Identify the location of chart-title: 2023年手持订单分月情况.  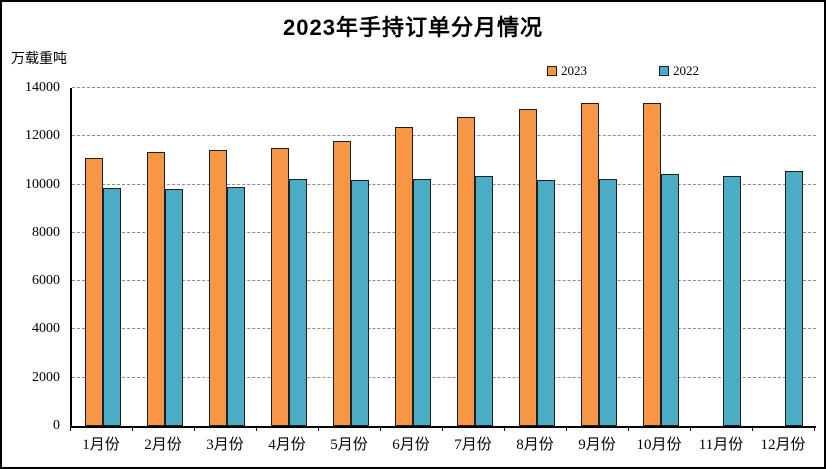
(413, 27).